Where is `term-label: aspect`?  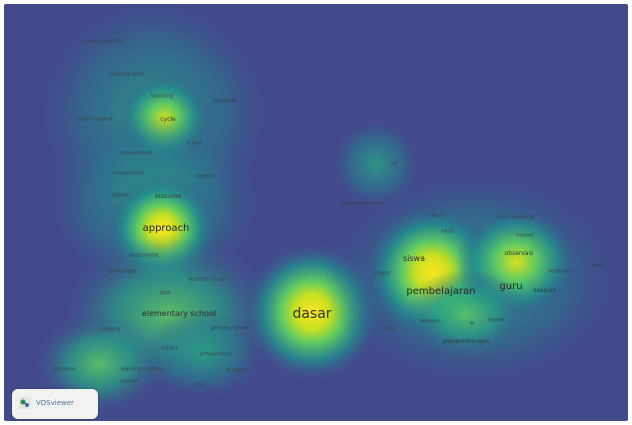
term-label: aspect is located at coordinates (120, 195).